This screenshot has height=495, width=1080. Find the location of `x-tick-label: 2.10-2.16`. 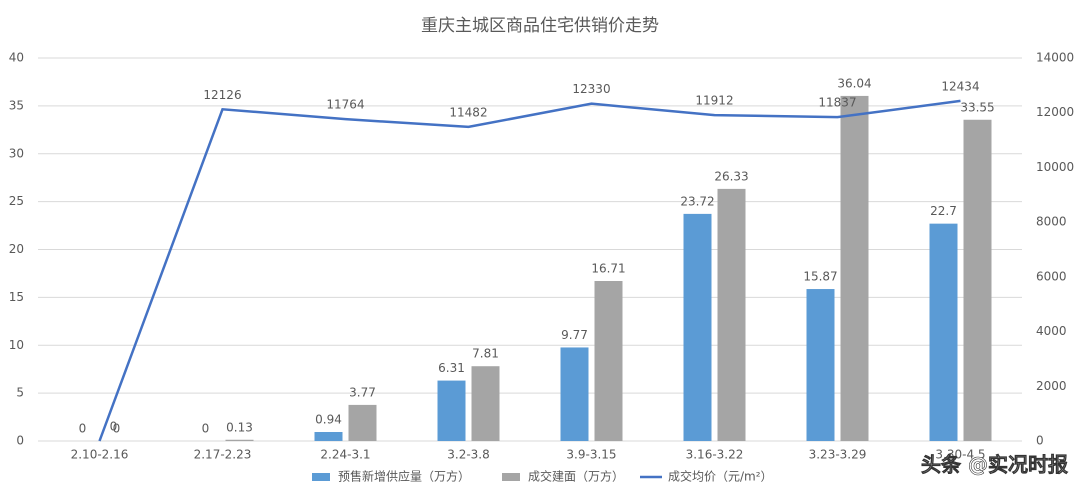

x-tick-label: 2.10-2.16 is located at coordinates (100, 455).